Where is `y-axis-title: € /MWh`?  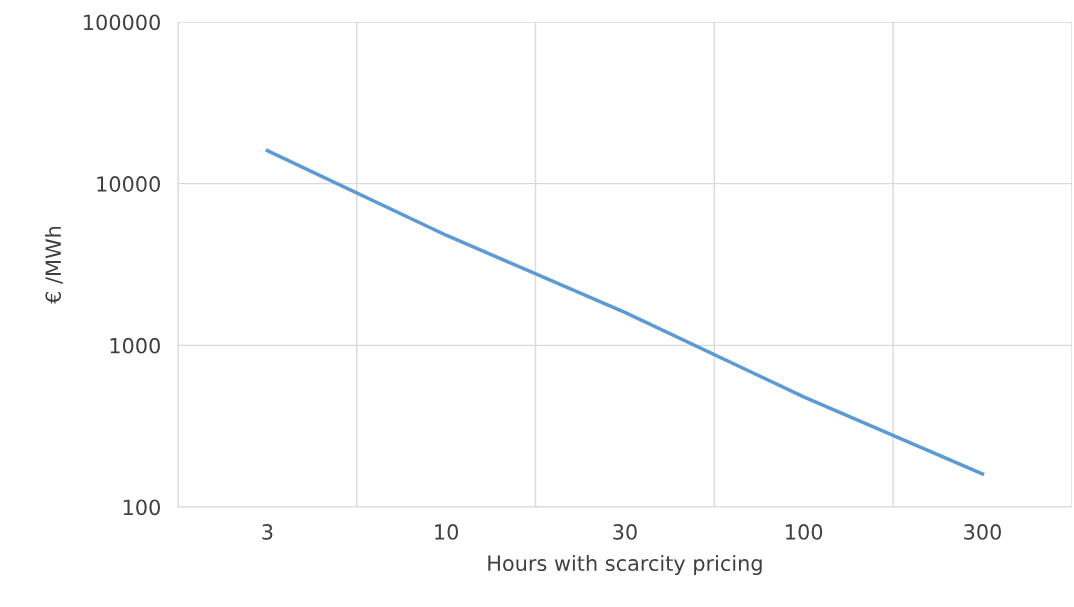
y-axis-title: € /MWh is located at coordinates (53, 265).